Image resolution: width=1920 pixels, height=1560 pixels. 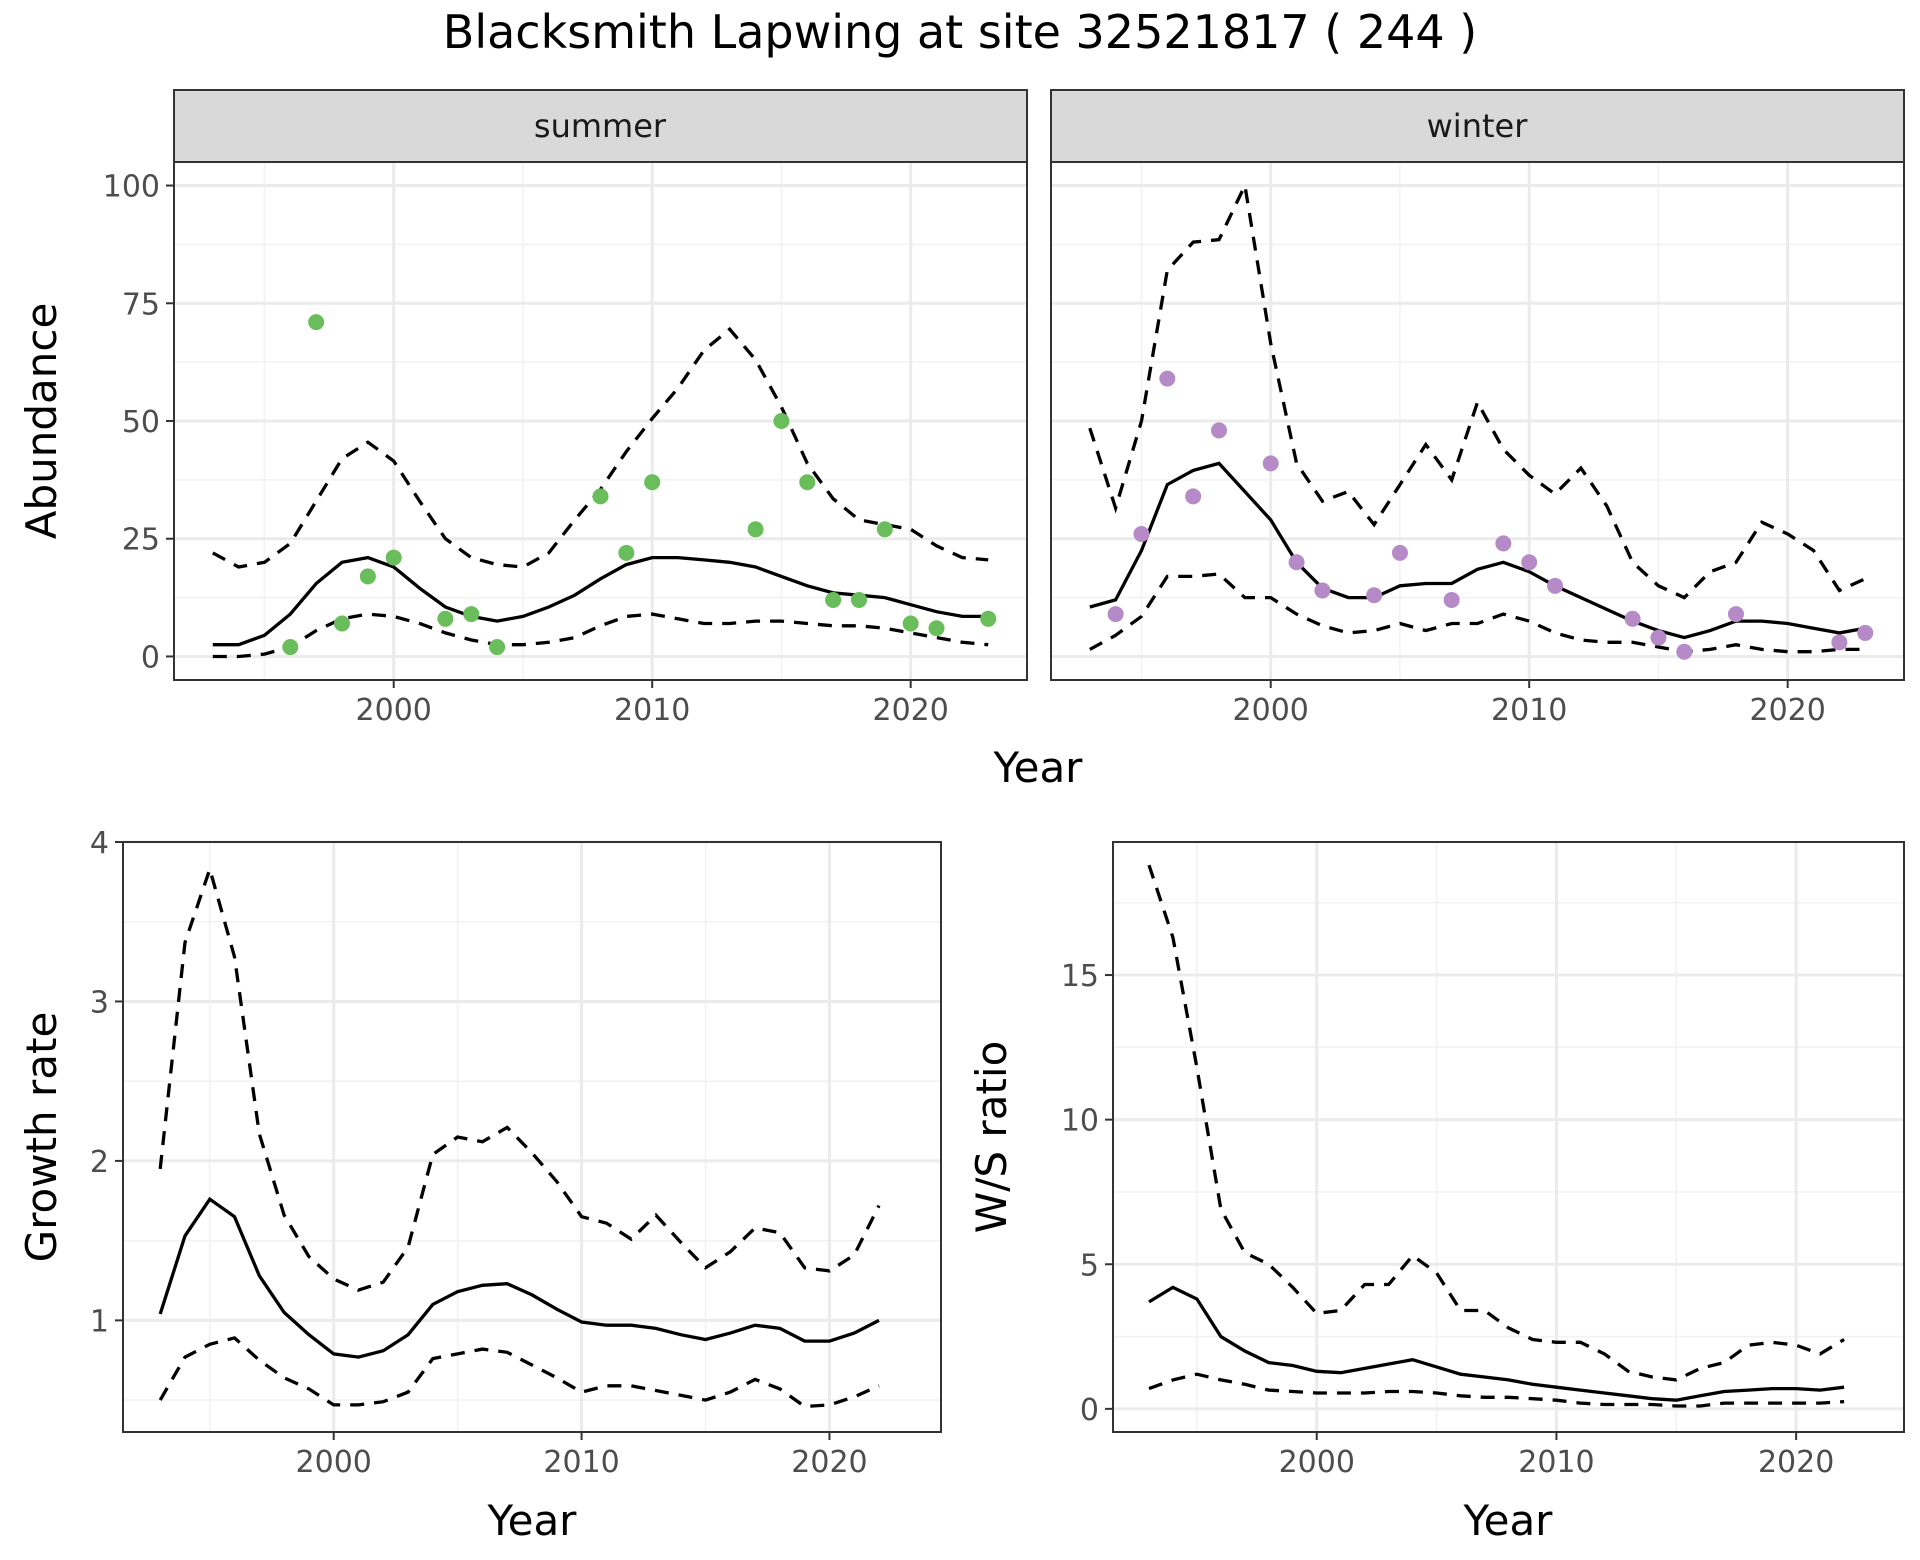 I want to click on growth-lower-ci-line, so click(x=519, y=1372).